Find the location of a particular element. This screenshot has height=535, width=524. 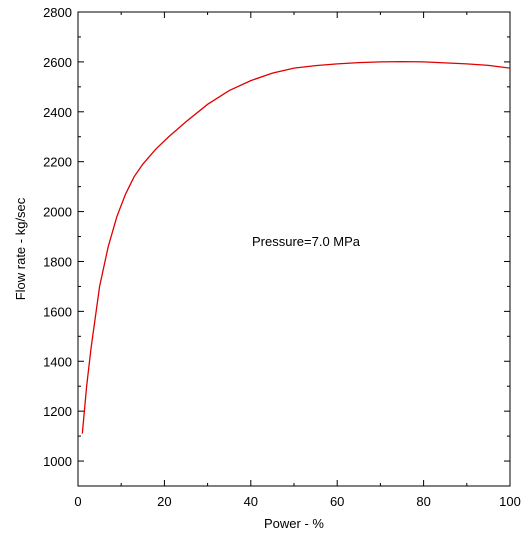

y-axis-title: Flow rate - kg/sec is located at coordinates (20, 248).